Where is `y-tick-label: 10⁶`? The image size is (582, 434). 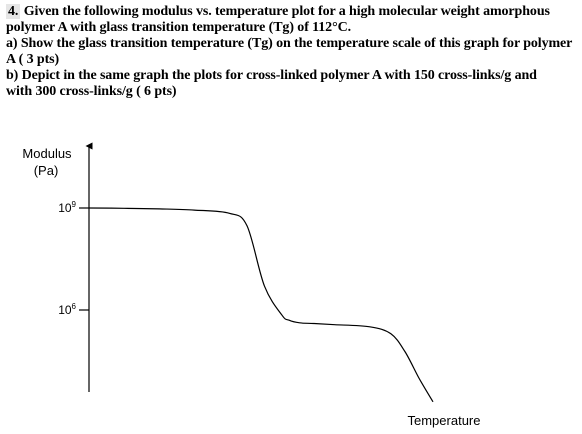
y-tick-label: 10⁶ is located at coordinates (67, 309).